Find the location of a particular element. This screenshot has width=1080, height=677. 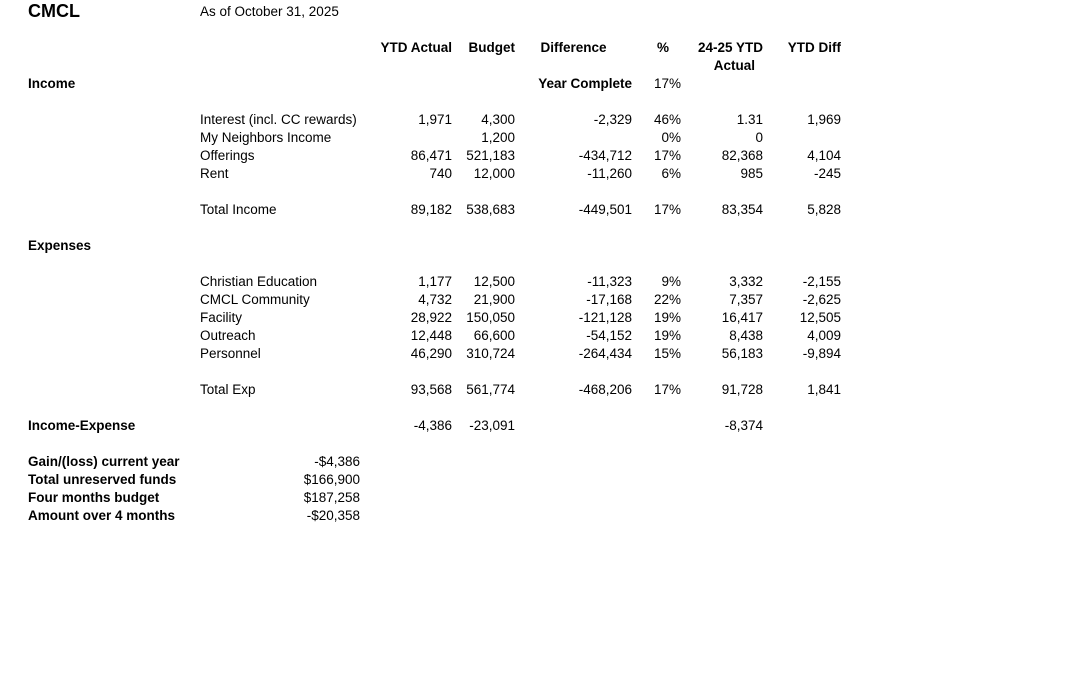

column-header-ytd-actual: YTD Actual is located at coordinates (416, 47).